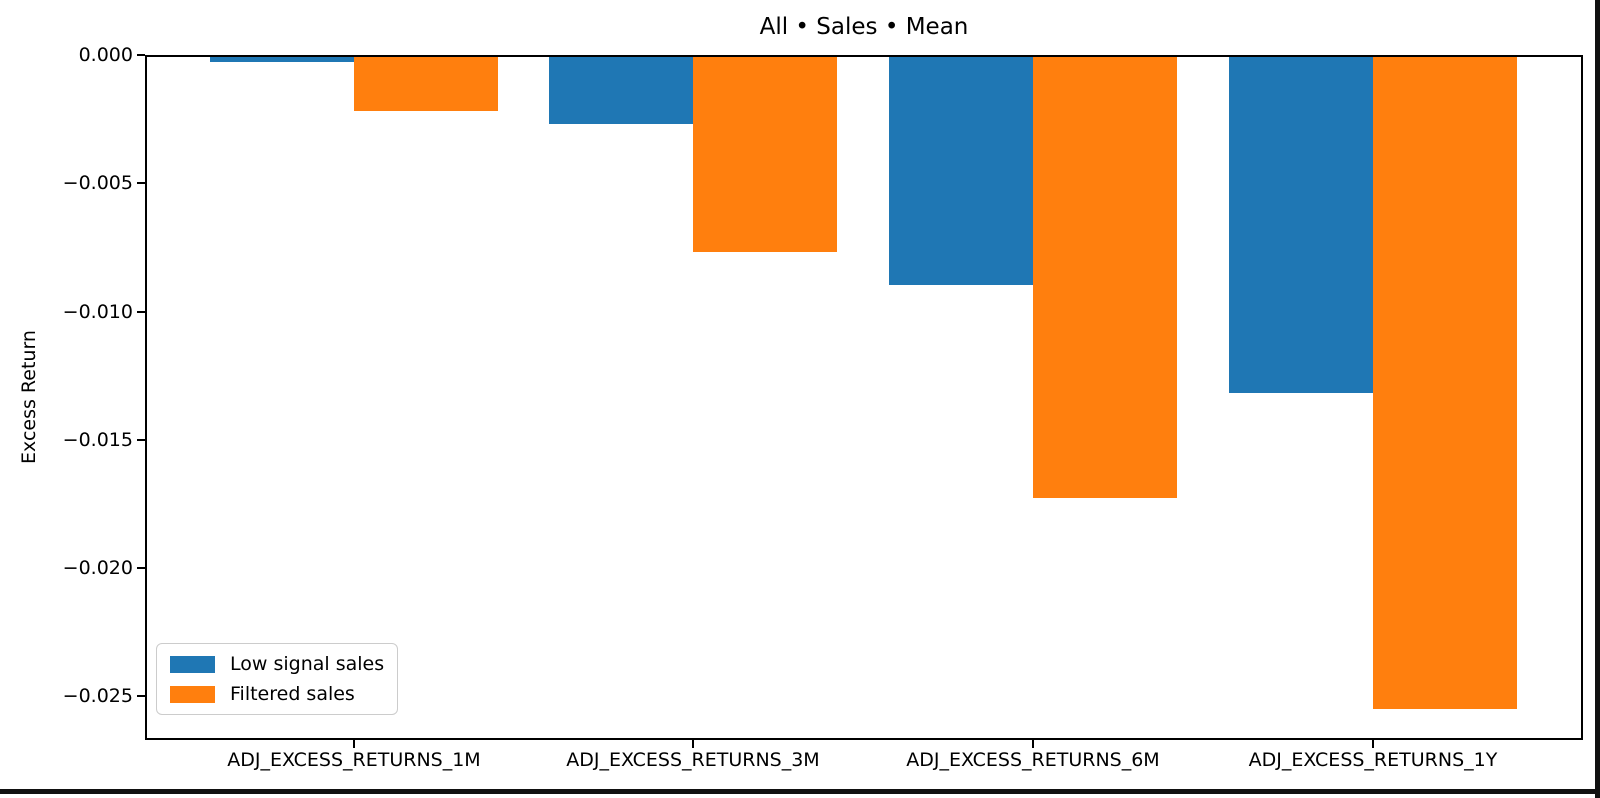  Describe the element at coordinates (292, 694) in the screenshot. I see `legend-label: Filtered sales` at that location.